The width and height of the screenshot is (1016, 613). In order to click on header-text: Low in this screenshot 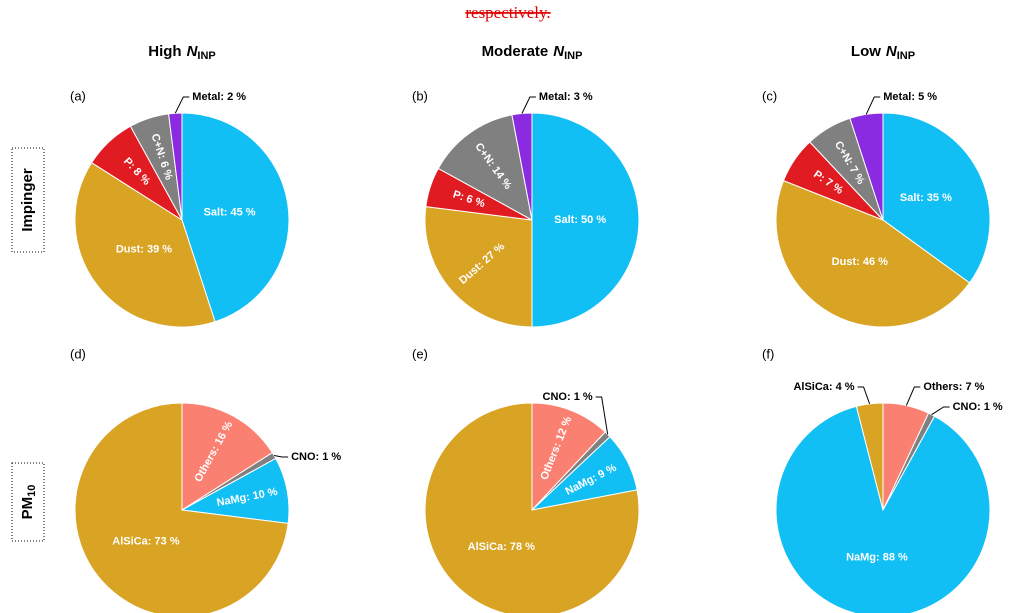, I will do `click(866, 51)`.